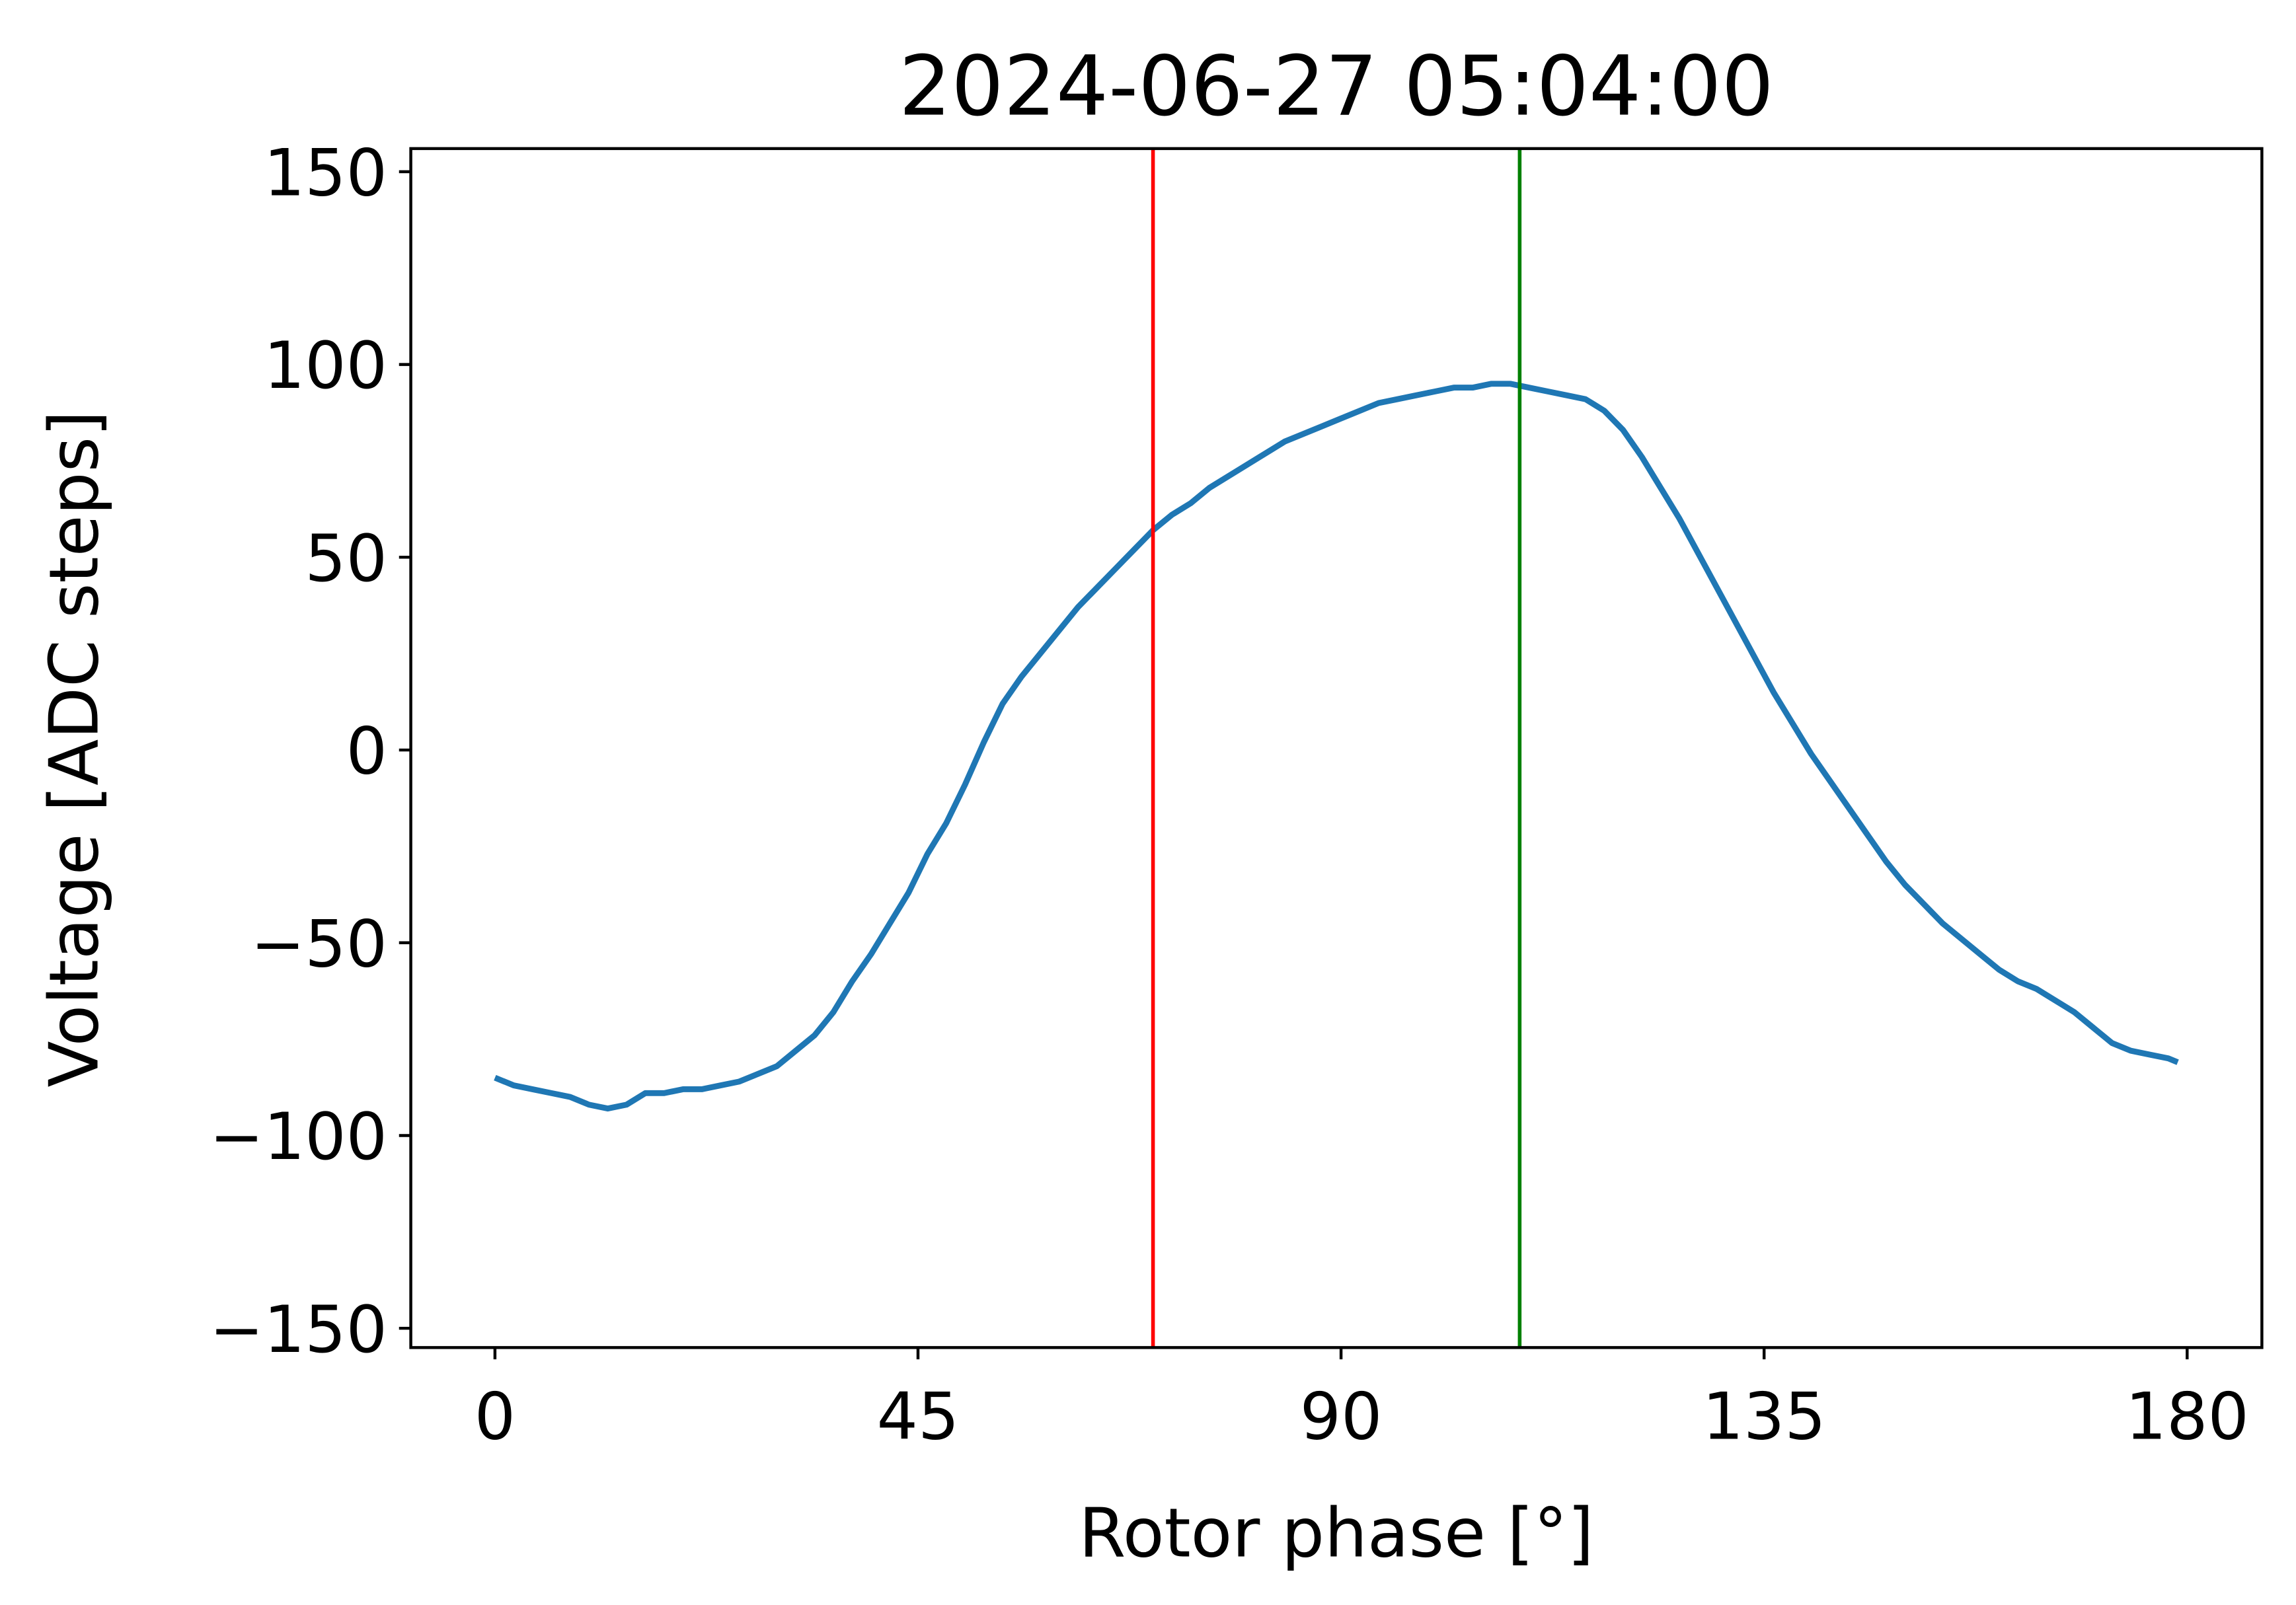 This screenshot has width=2296, height=1605. Describe the element at coordinates (318, 944) in the screenshot. I see `y-tick-label: −50` at that location.